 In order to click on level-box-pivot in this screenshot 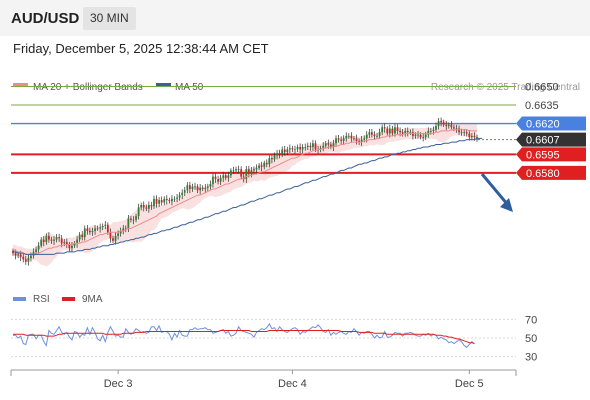, I will do `click(551, 123)`.